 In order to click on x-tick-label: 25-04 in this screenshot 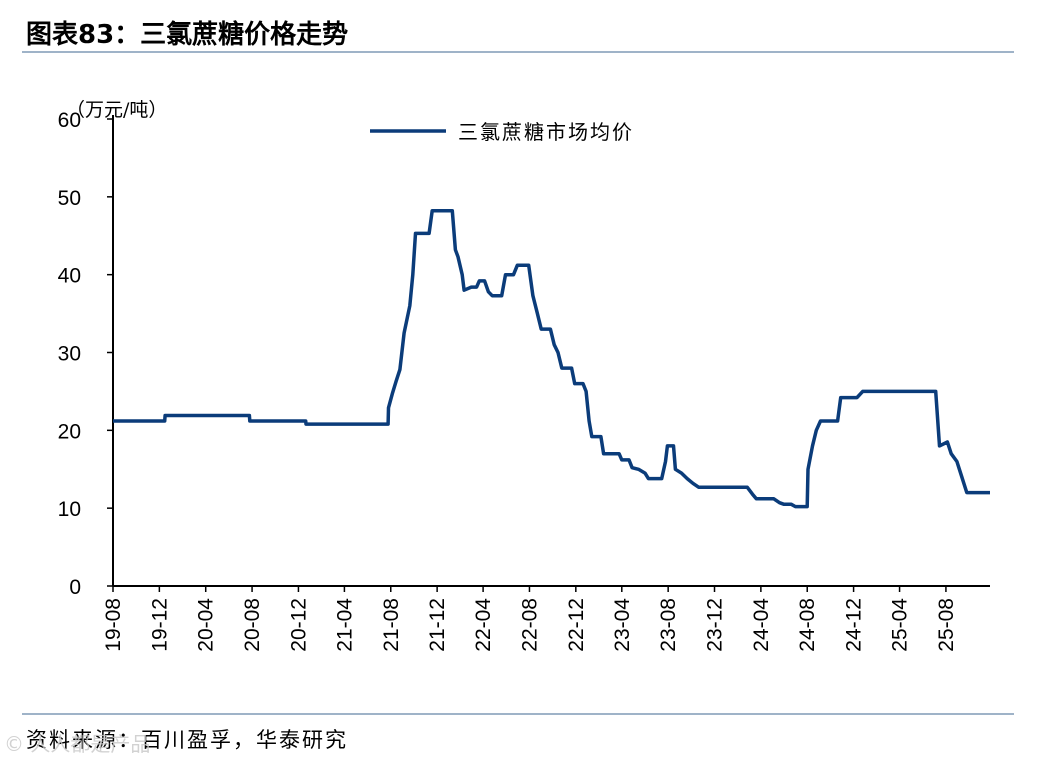, I will do `click(900, 625)`.